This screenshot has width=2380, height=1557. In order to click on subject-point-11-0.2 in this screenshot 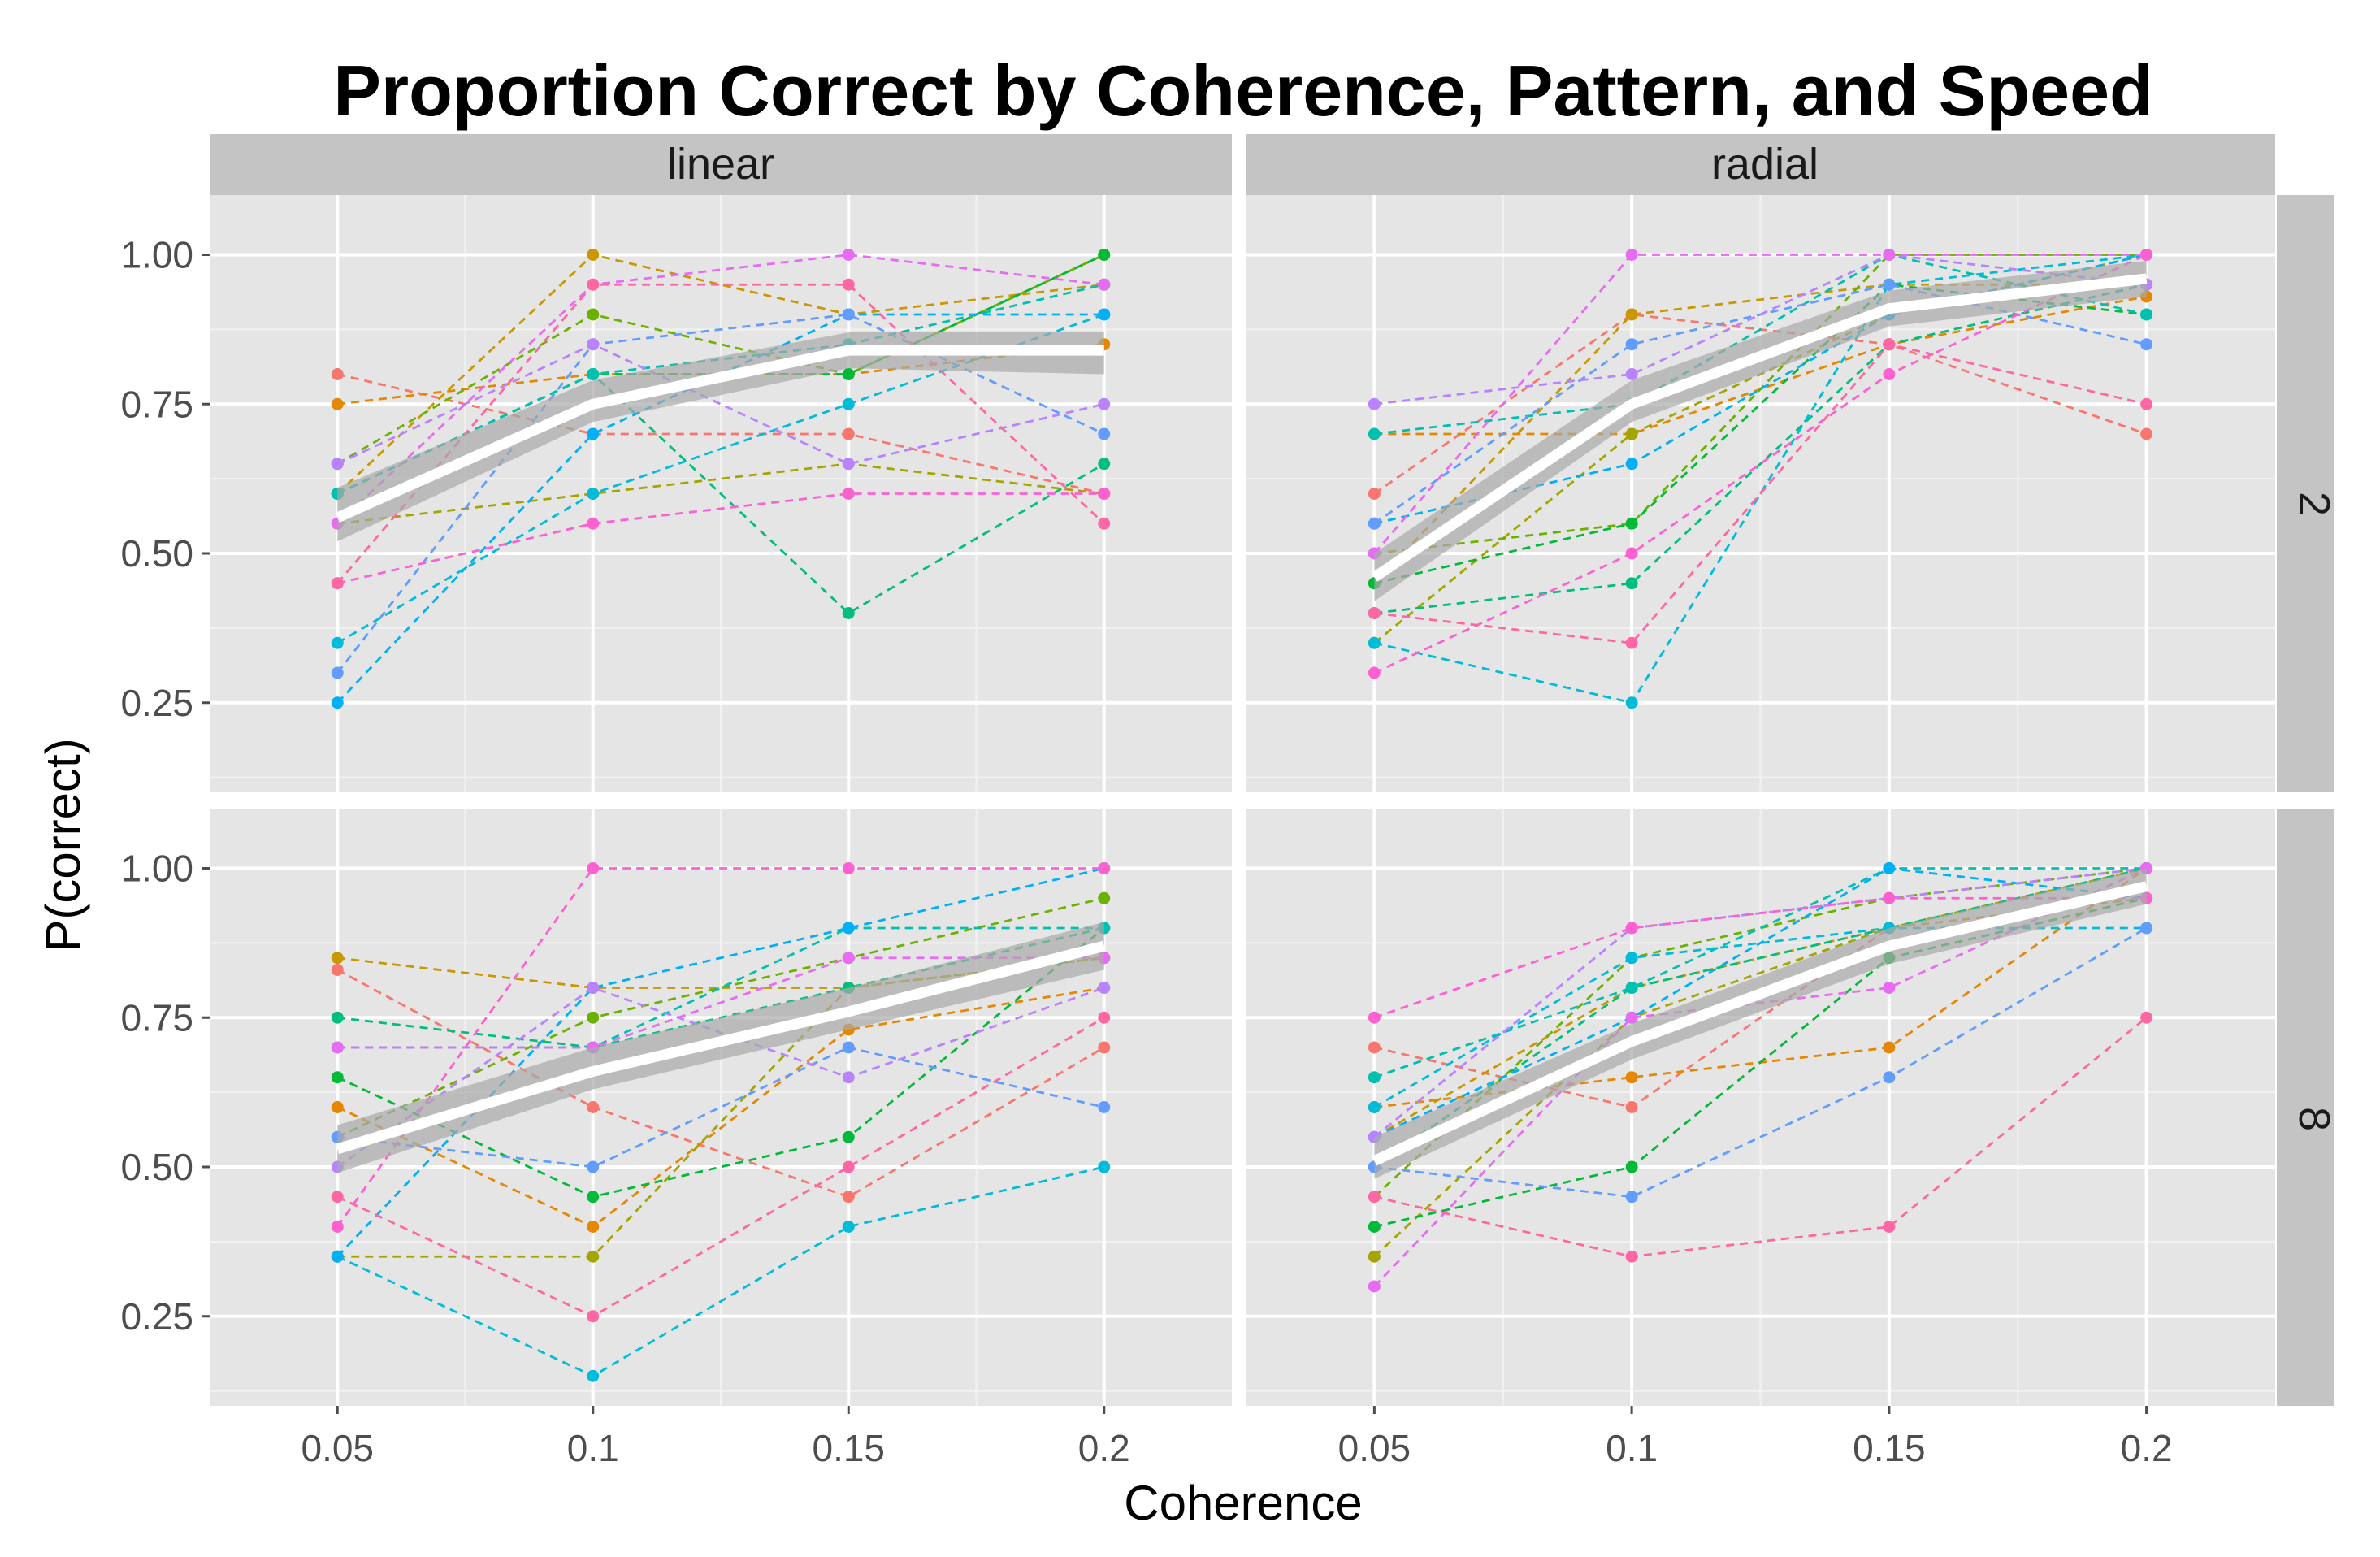, I will do `click(1105, 1107)`.